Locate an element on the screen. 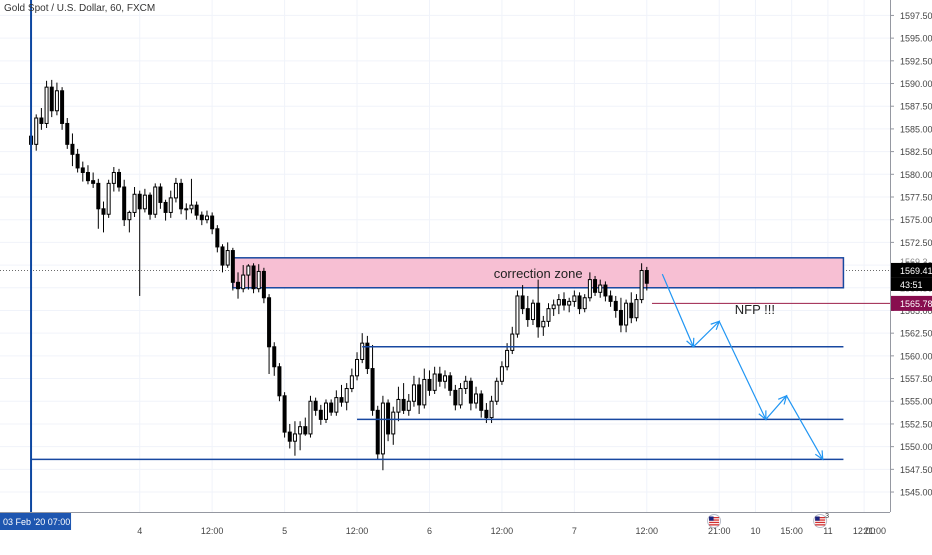 The image size is (932, 555). marker-price-badge is located at coordinates (911, 303).